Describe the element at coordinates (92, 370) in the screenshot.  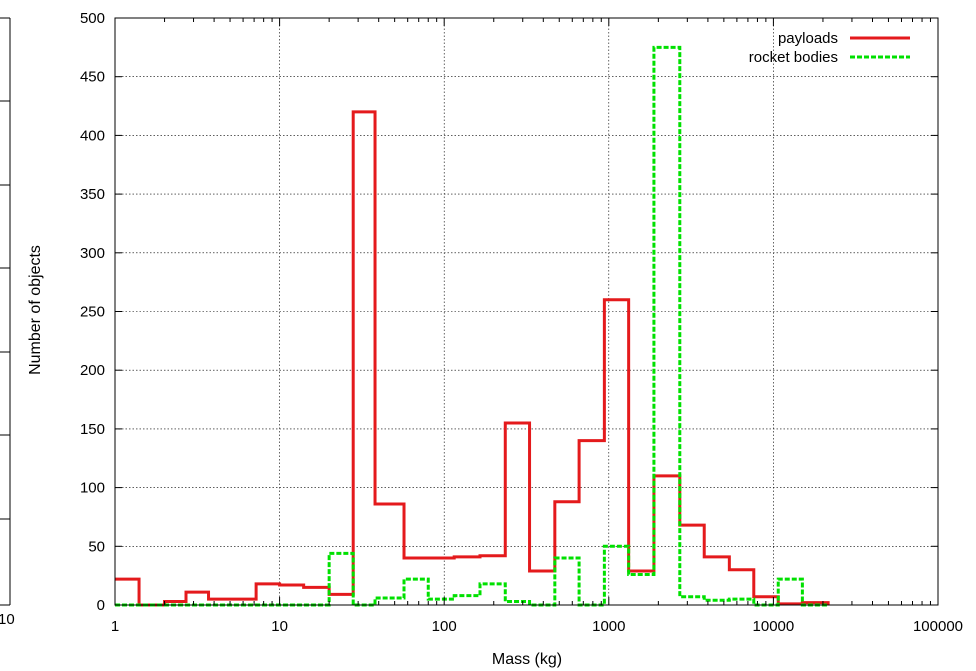
I see `y-tick-label: 200` at that location.